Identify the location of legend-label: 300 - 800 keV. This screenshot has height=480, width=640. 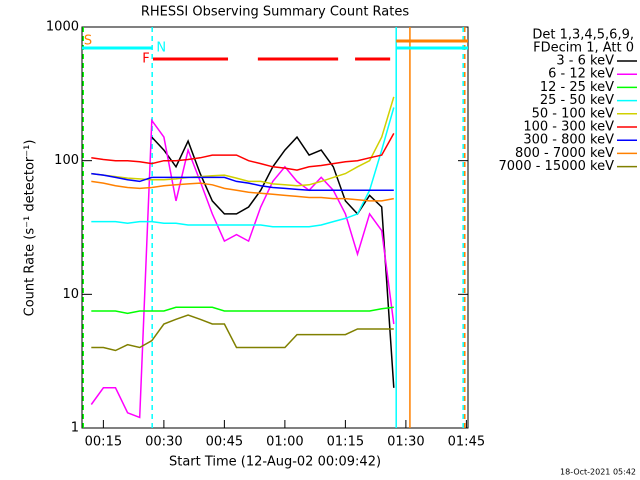
(568, 140).